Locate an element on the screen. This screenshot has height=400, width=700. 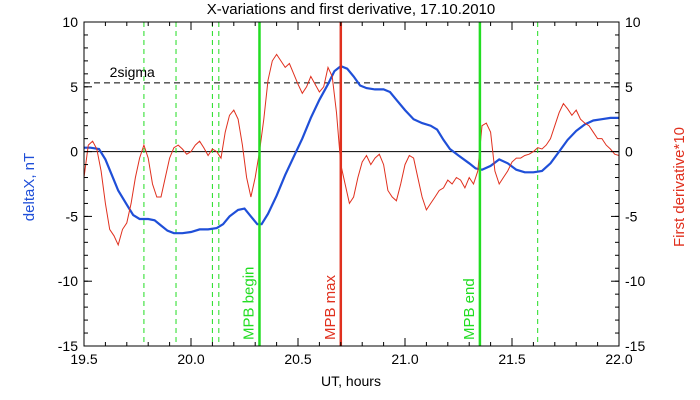
x-tick-label: 21.5 is located at coordinates (511, 359).